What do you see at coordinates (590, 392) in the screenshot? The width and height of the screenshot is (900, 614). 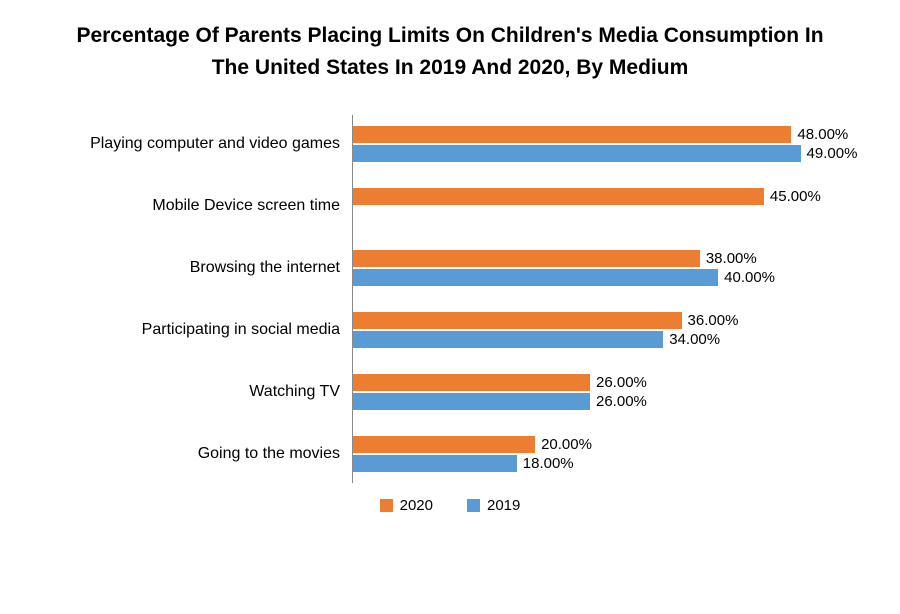 I see `bar-group: 26.00% 26.00%` at bounding box center [590, 392].